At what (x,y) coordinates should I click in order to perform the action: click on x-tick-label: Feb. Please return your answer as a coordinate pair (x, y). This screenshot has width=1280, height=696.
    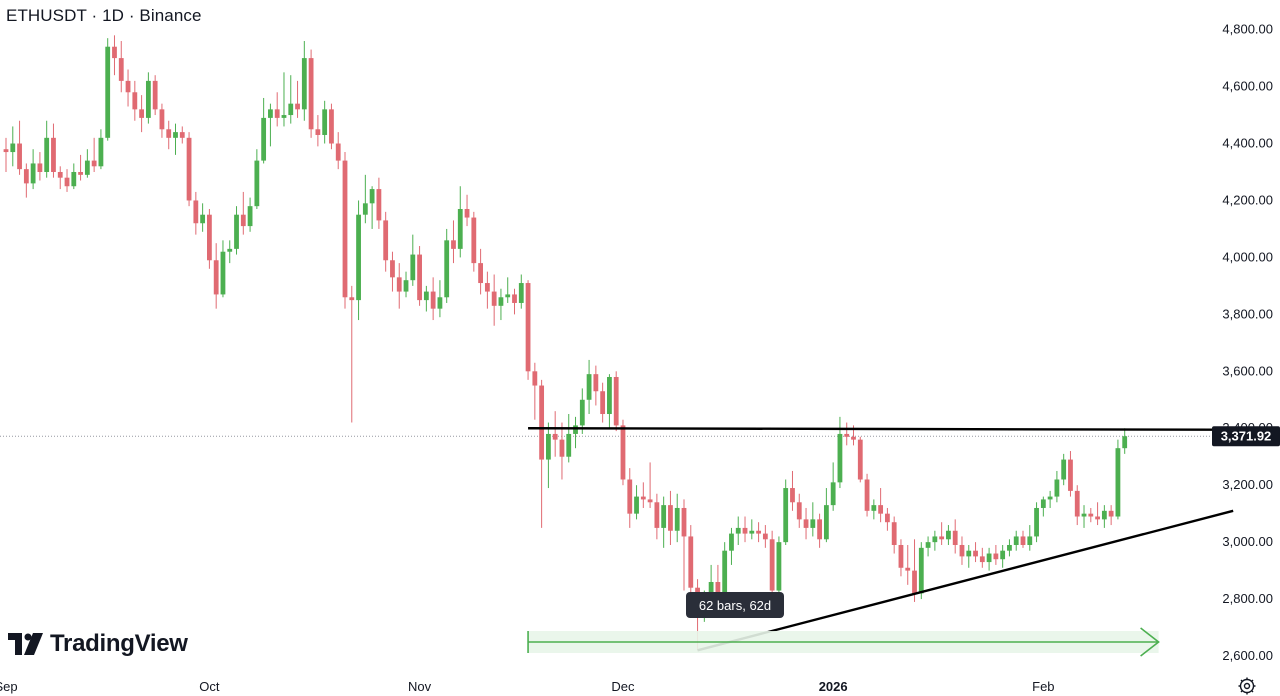
    Looking at the image, I should click on (1043, 686).